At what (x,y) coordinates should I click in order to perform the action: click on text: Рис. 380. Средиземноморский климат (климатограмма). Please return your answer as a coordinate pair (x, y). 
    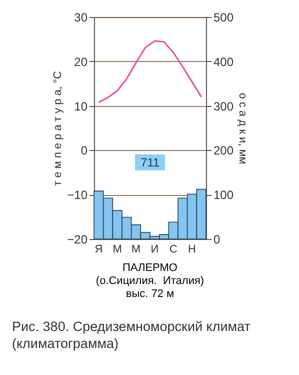
    Looking at the image, I should click on (132, 335).